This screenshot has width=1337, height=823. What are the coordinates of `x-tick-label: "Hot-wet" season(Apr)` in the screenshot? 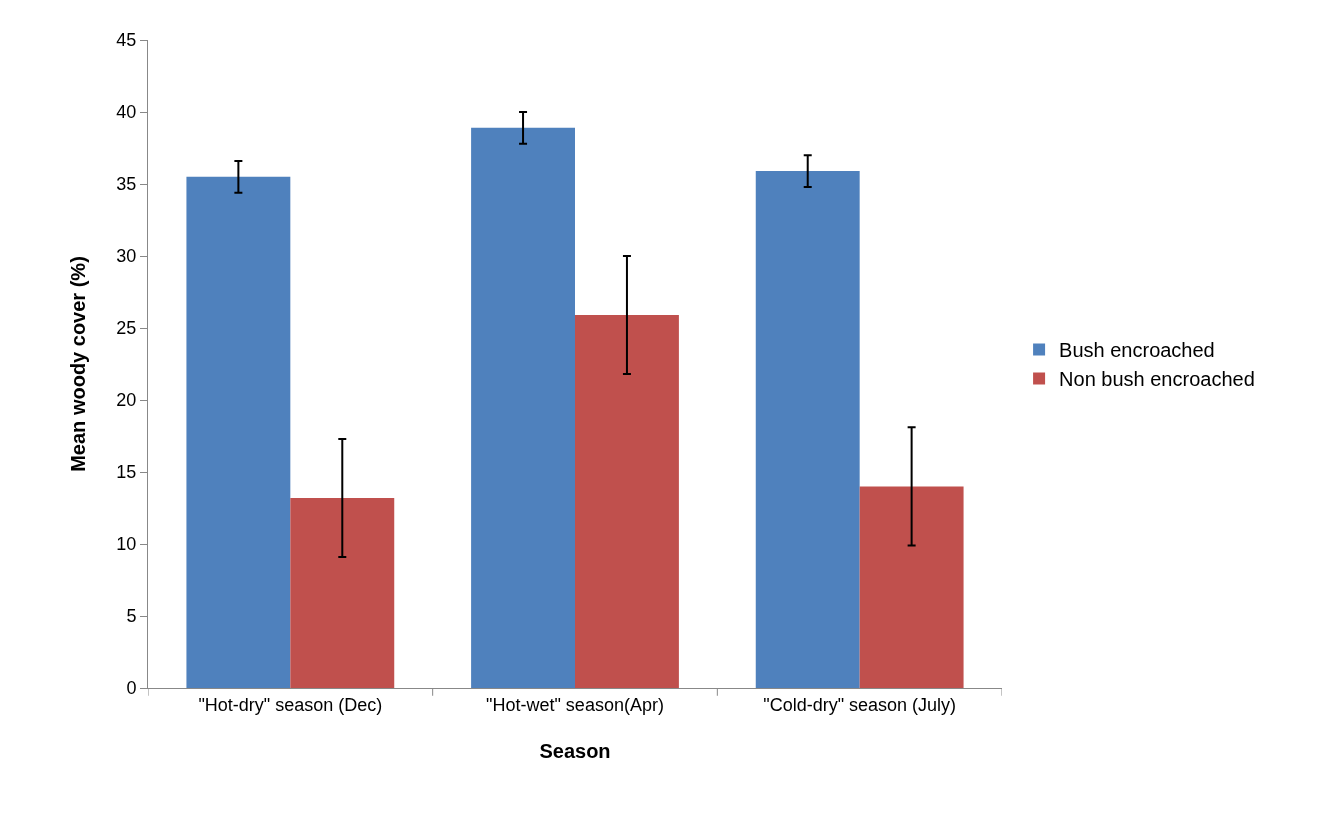 It's located at (575, 704).